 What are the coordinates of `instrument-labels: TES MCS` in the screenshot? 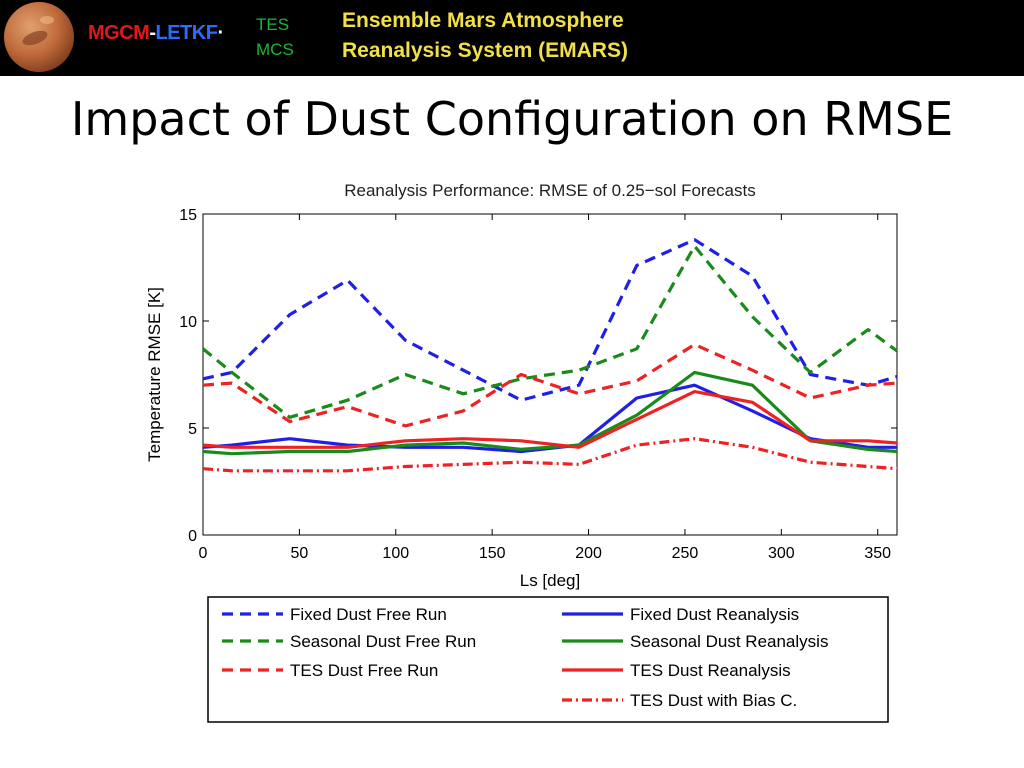 It's located at (275, 37).